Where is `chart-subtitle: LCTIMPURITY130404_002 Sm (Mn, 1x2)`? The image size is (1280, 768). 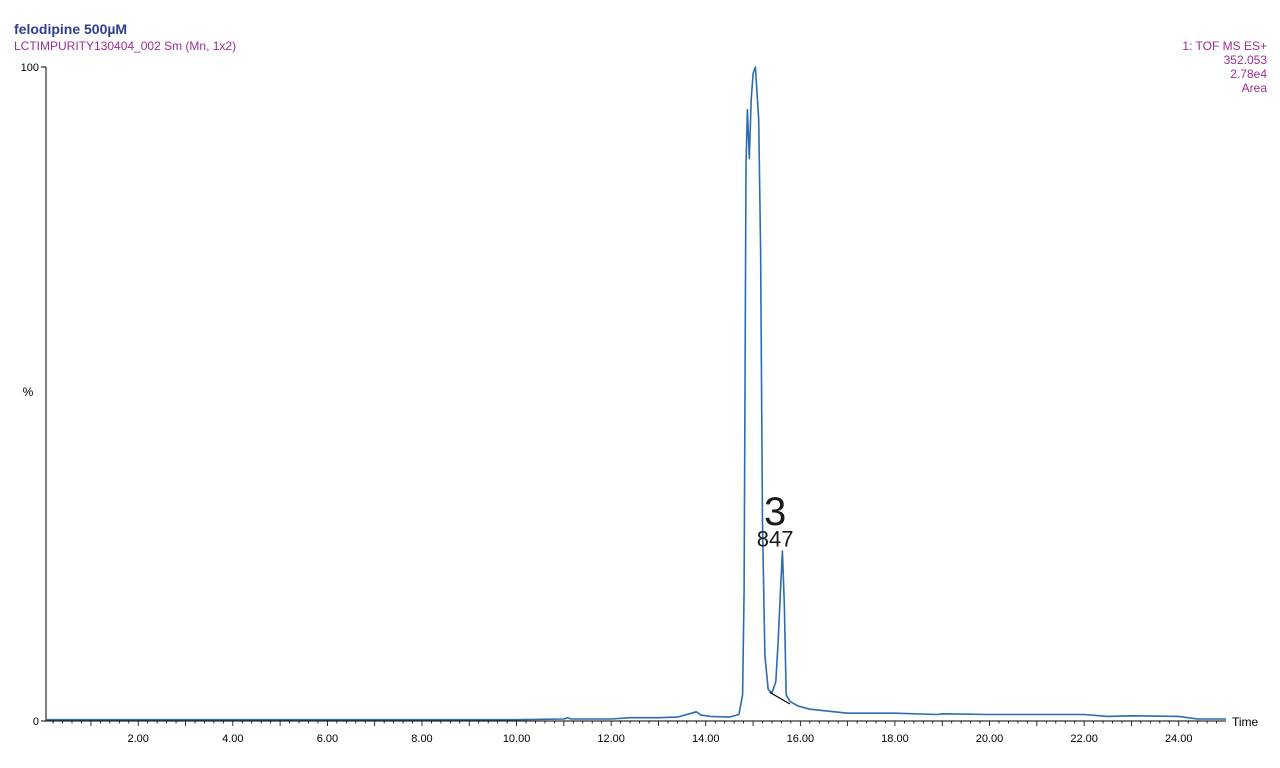 chart-subtitle: LCTIMPURITY130404_002 Sm (Mn, 1x2) is located at coordinates (125, 46).